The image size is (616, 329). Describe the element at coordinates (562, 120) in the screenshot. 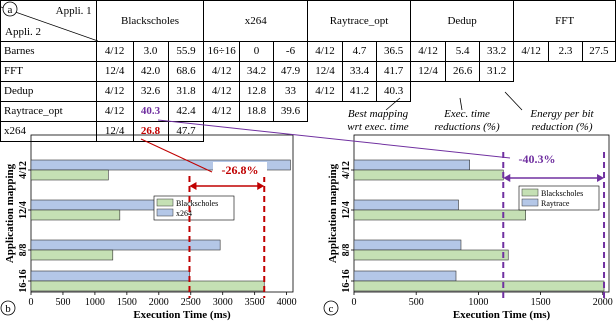

I see `note-energy: Energy per bit reduction (%)` at that location.